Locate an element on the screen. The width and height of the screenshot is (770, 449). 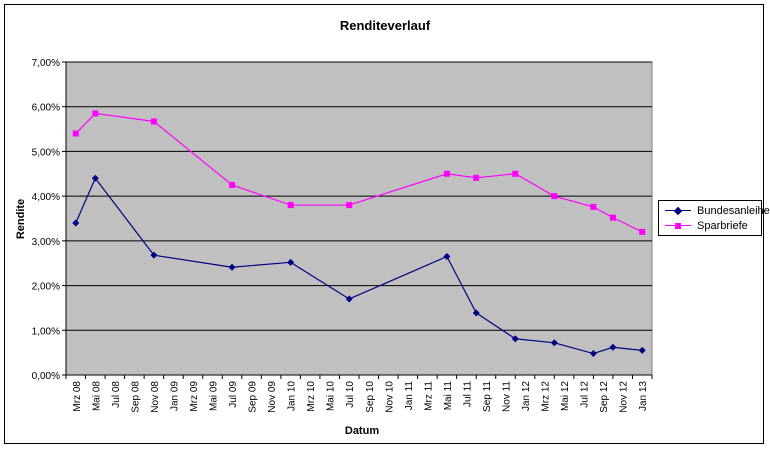
x-tick-label: Nov 10 is located at coordinates (389, 397).